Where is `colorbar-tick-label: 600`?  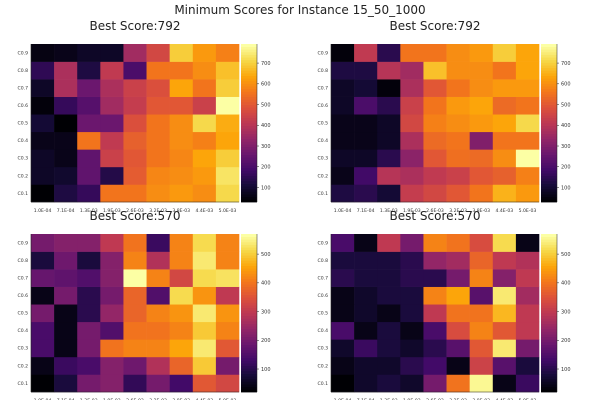
colorbar-tick-label: 600 is located at coordinates (266, 85).